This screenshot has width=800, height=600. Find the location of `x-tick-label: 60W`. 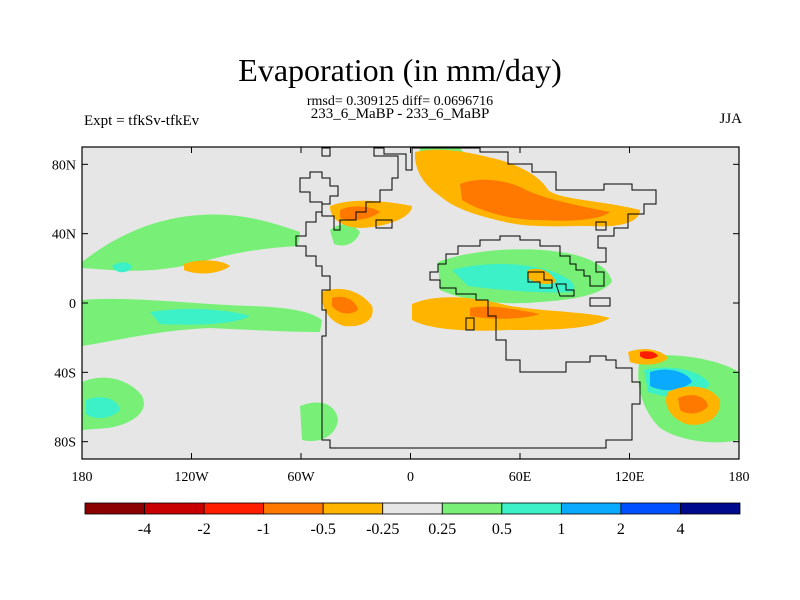

x-tick-label: 60W is located at coordinates (301, 477).